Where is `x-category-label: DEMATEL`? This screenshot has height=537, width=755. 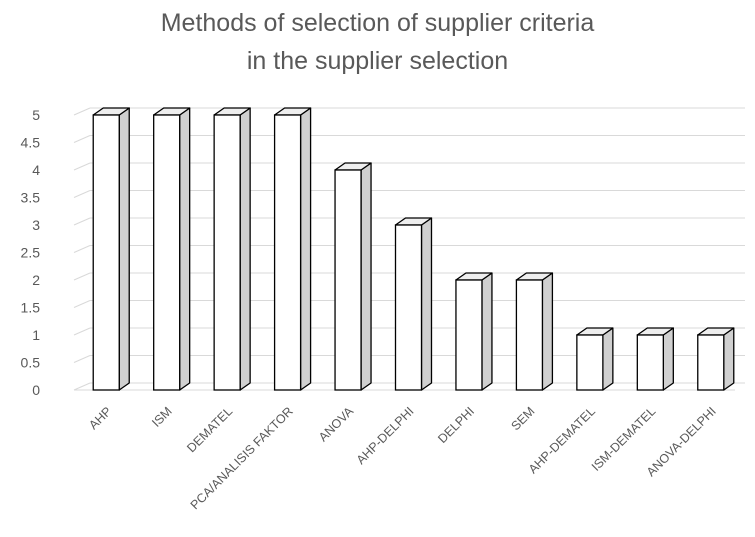
x-category-label: DEMATEL is located at coordinates (209, 429).